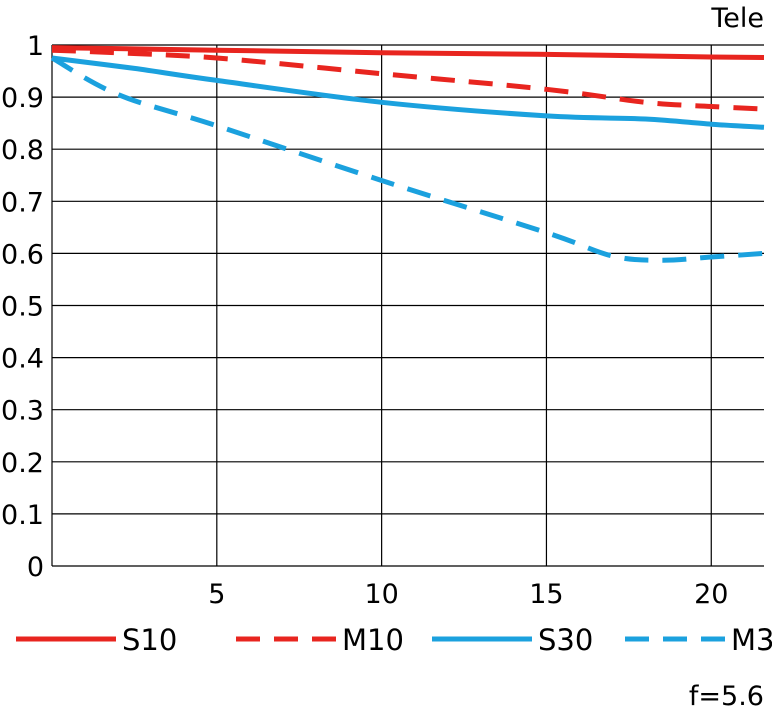 The width and height of the screenshot is (772, 710). What do you see at coordinates (22, 515) in the screenshot?
I see `y-tick-label: 0.1` at bounding box center [22, 515].